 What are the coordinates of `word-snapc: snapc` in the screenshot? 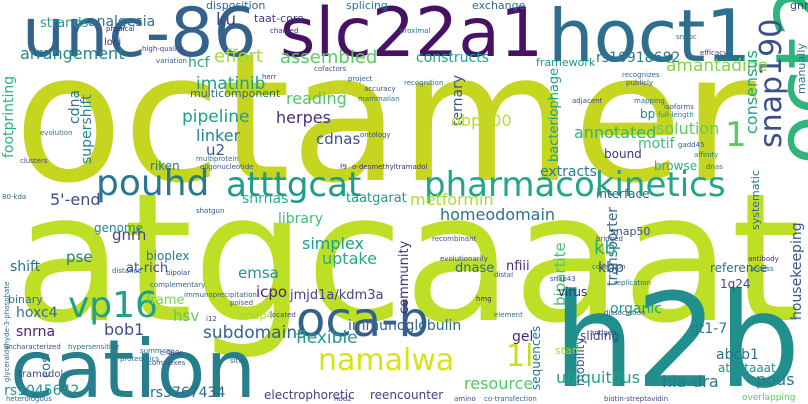 It's located at (686, 37).